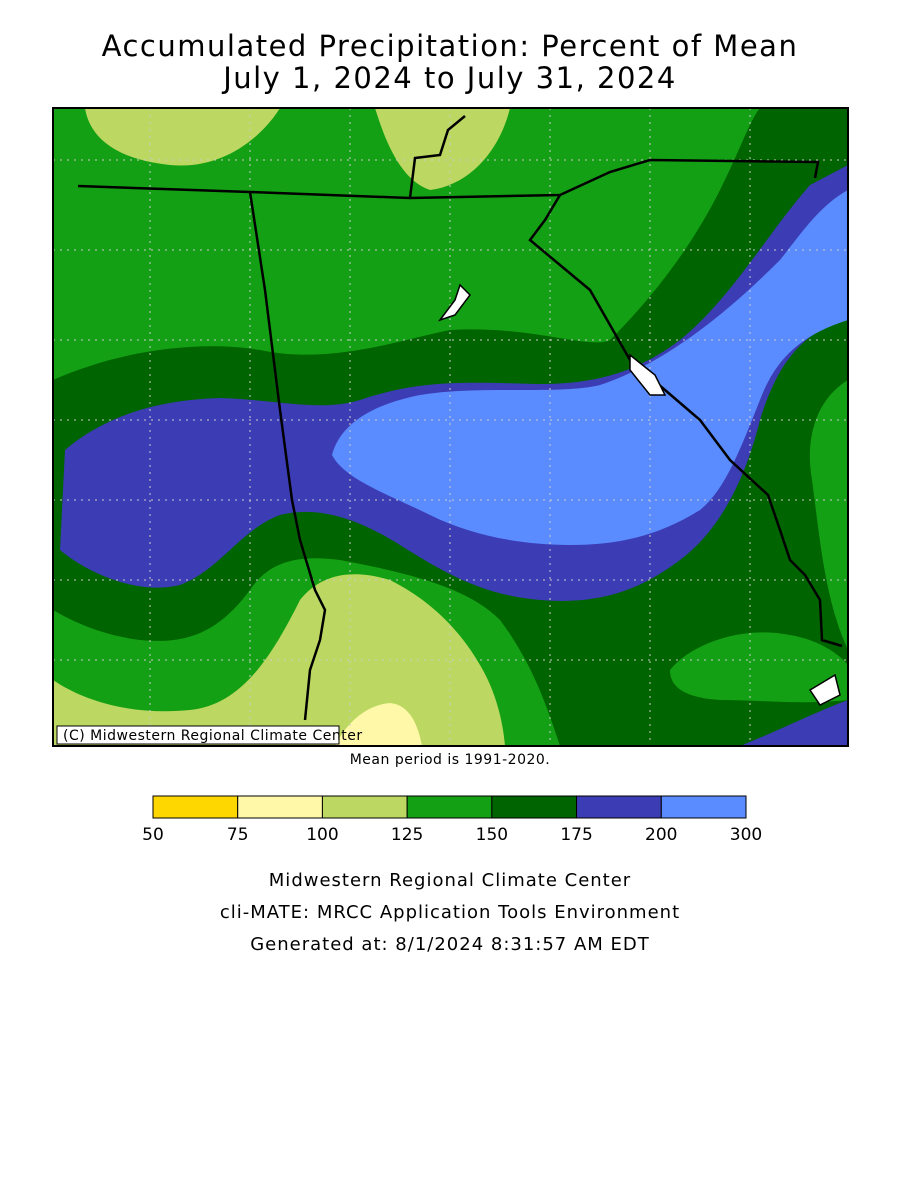  What do you see at coordinates (153, 835) in the screenshot?
I see `legend-label: 50` at bounding box center [153, 835].